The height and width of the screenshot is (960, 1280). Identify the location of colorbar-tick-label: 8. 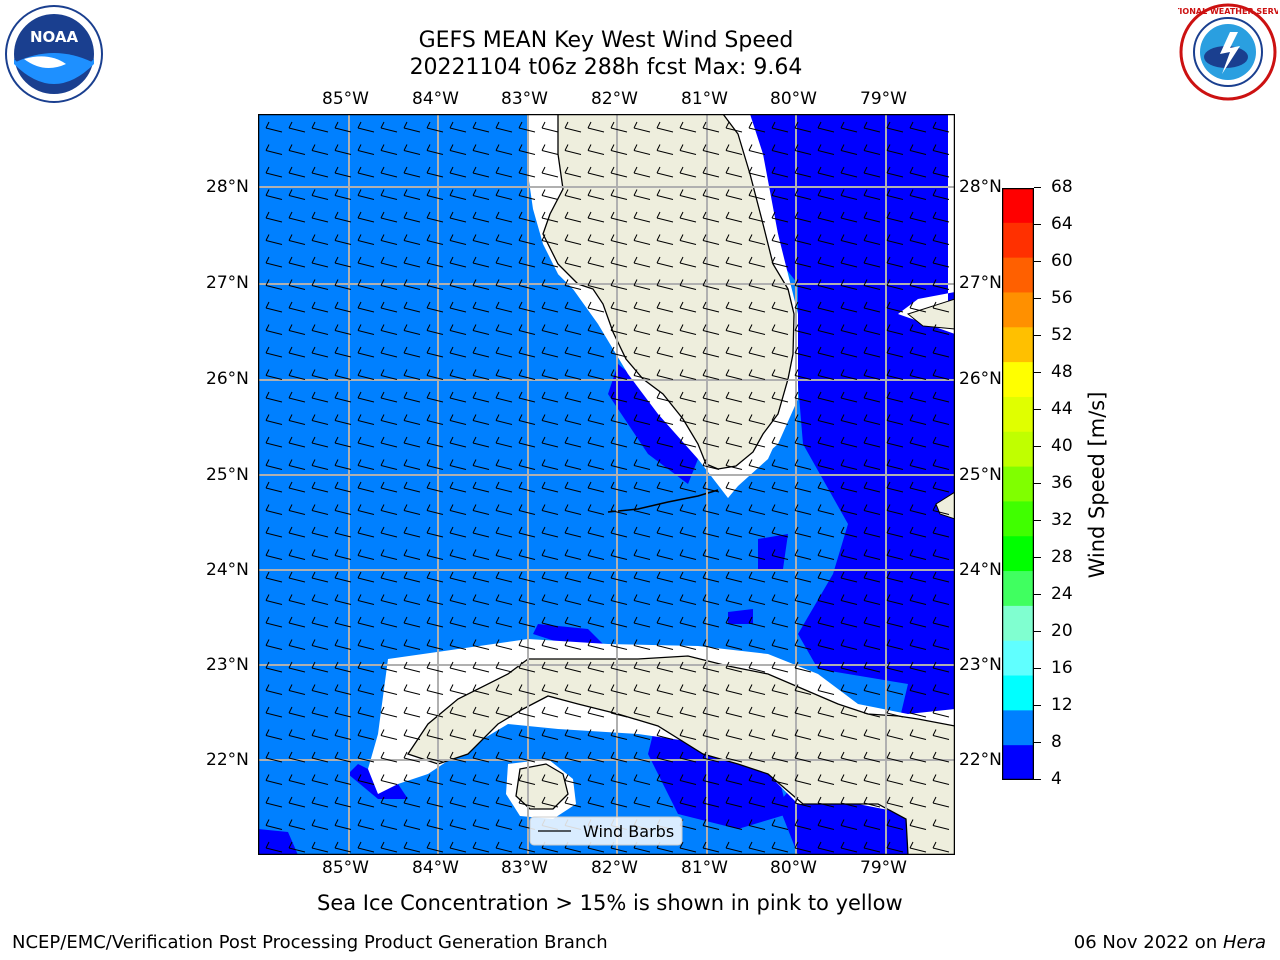
(1056, 742).